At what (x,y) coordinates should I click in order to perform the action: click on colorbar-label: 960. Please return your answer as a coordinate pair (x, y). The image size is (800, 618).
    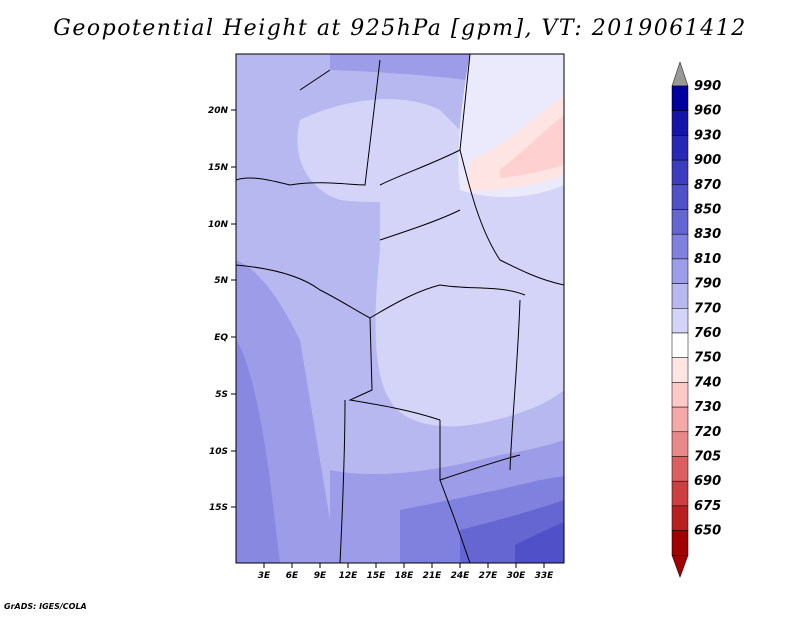
    Looking at the image, I should click on (707, 111).